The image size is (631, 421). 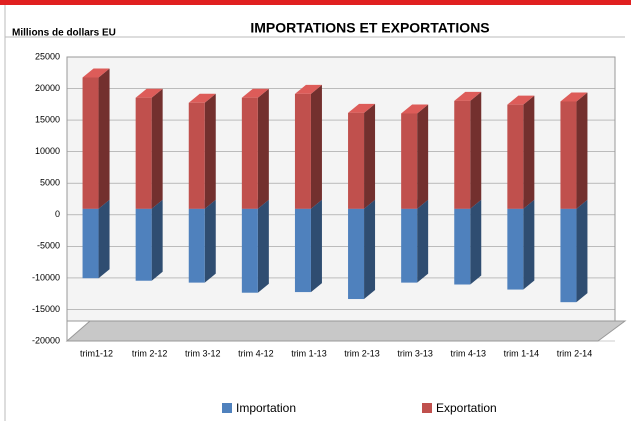 What do you see at coordinates (47, 56) in the screenshot?
I see `y-tick-label: 25000` at bounding box center [47, 56].